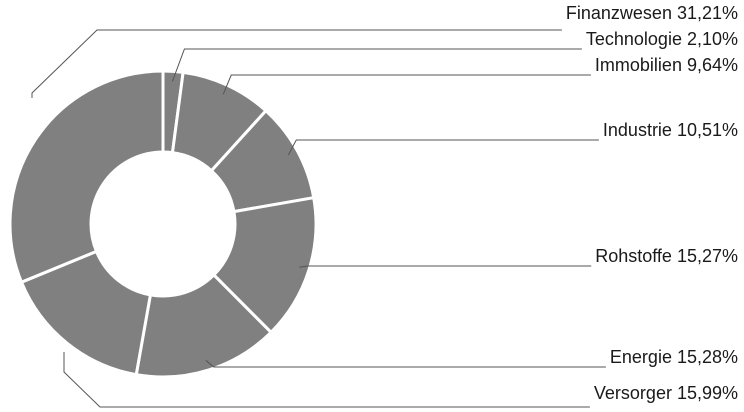 This screenshot has width=744, height=412. Describe the element at coordinates (666, 65) in the screenshot. I see `slice-label-immobilien: Immobilien 9,64%` at that location.